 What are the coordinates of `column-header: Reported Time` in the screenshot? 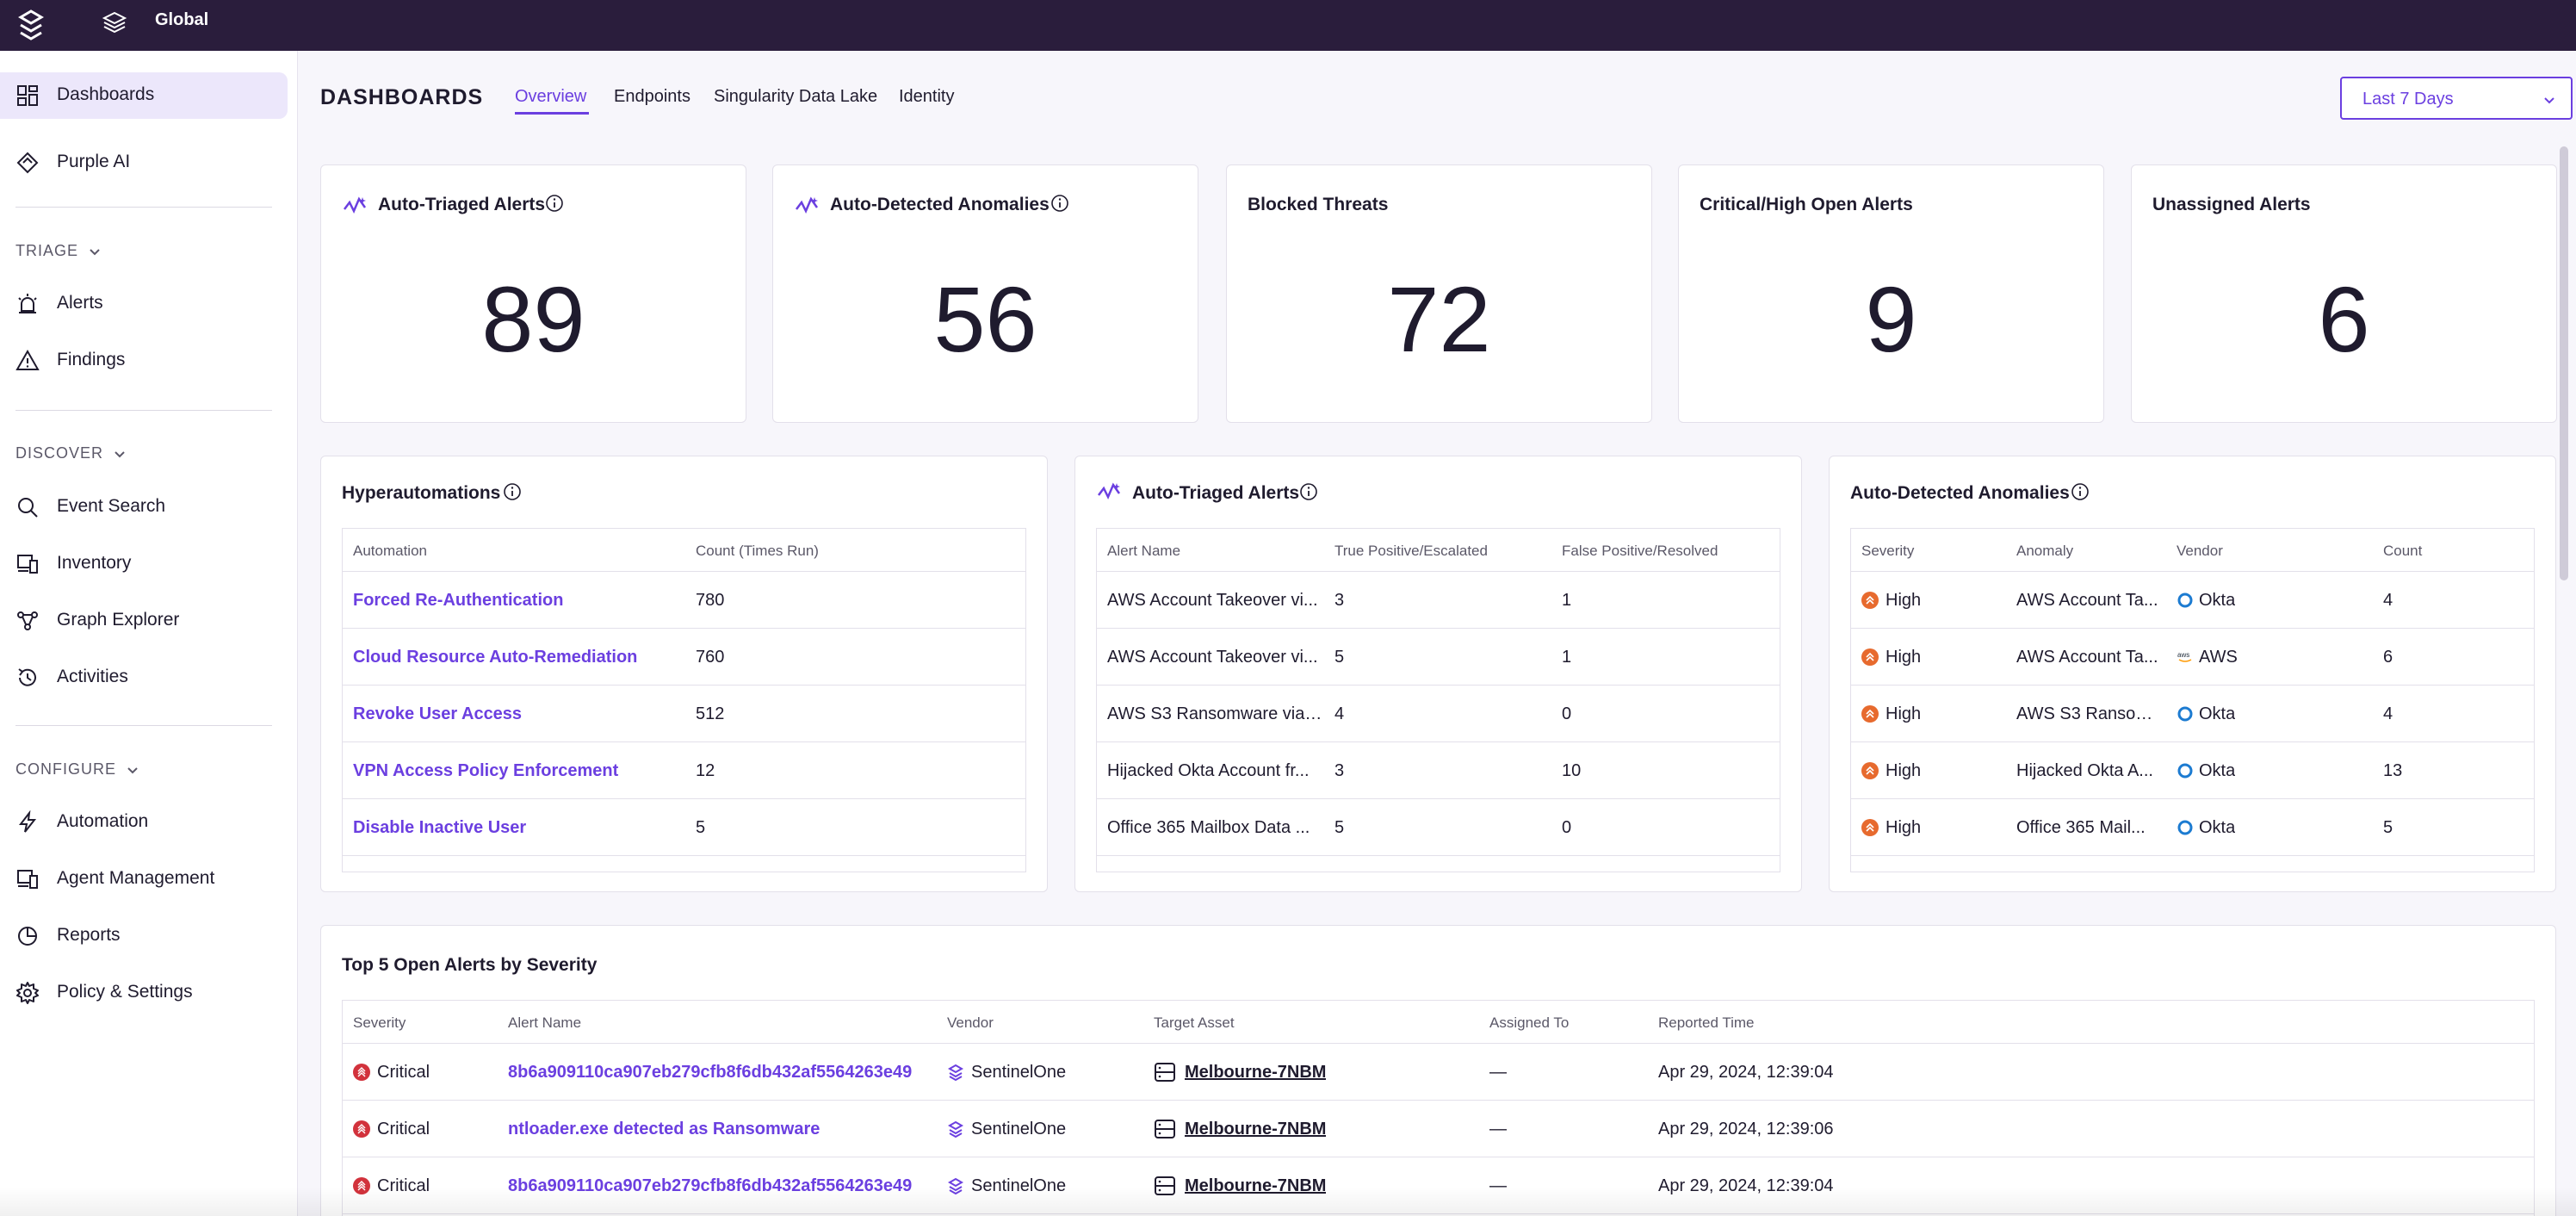 It's located at (1707, 1022).